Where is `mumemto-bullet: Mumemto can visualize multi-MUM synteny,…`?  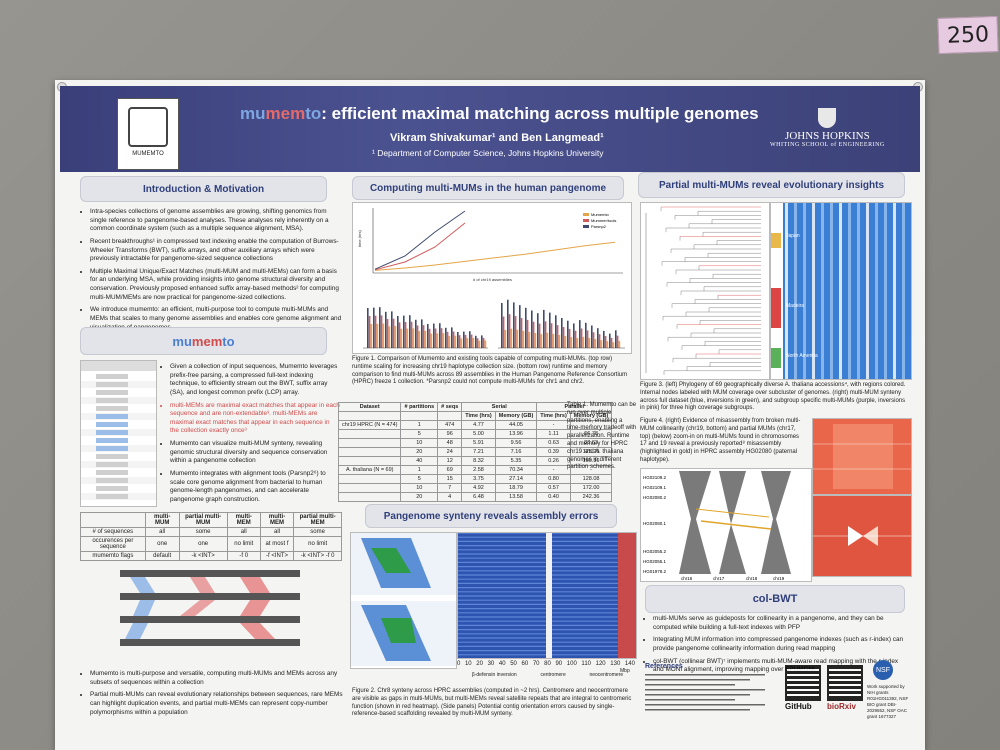 mumemto-bullet: Mumemto can visualize multi-MUM synteny,… is located at coordinates (255, 453).